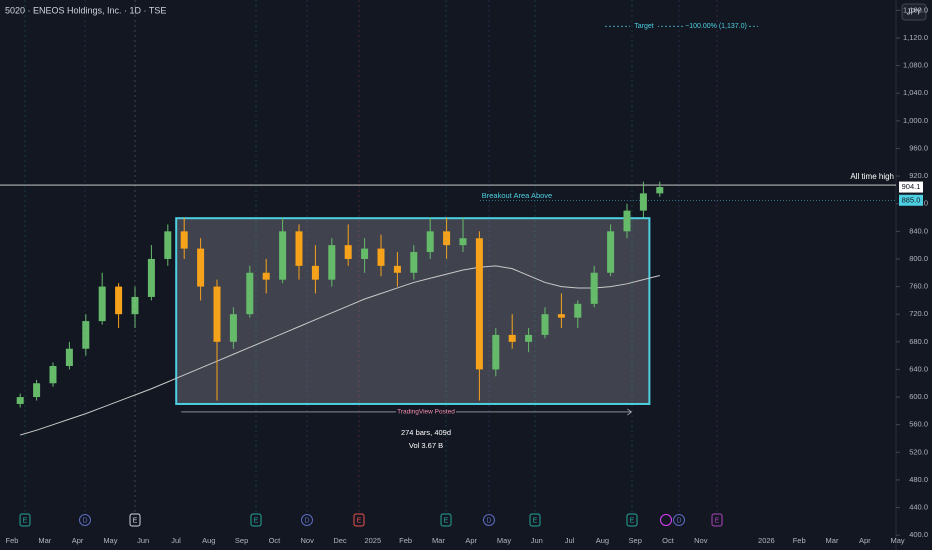 Image resolution: width=932 pixels, height=550 pixels. I want to click on x-tick-label: 2026, so click(766, 540).